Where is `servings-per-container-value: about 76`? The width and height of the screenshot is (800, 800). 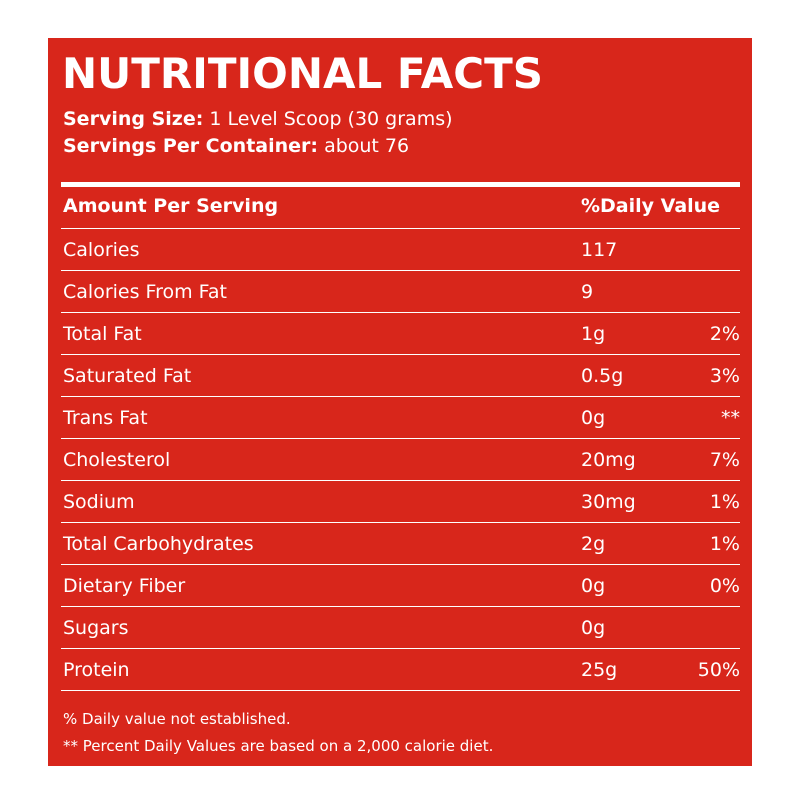 servings-per-container-value: about 76 is located at coordinates (367, 146).